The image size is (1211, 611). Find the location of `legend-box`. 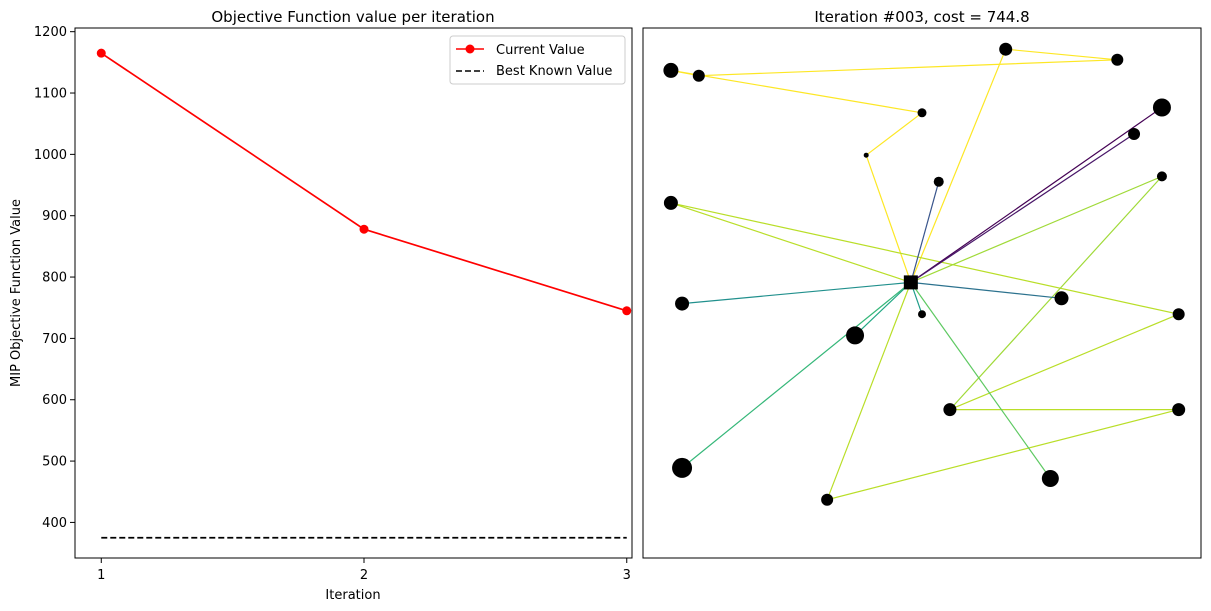

legend-box is located at coordinates (537, 60).